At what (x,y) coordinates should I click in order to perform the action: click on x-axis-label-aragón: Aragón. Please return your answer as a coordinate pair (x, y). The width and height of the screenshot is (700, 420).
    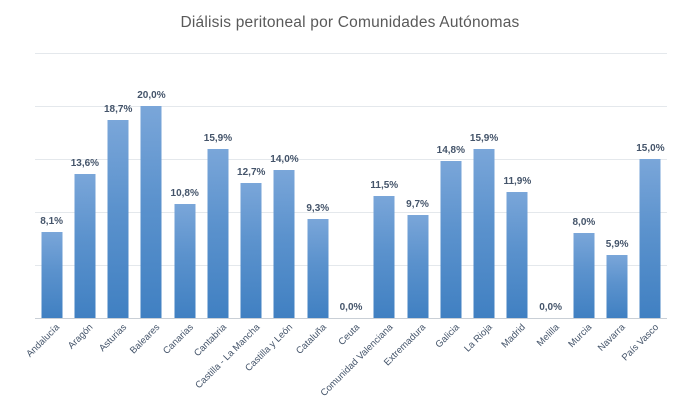
    Looking at the image, I should click on (81, 337).